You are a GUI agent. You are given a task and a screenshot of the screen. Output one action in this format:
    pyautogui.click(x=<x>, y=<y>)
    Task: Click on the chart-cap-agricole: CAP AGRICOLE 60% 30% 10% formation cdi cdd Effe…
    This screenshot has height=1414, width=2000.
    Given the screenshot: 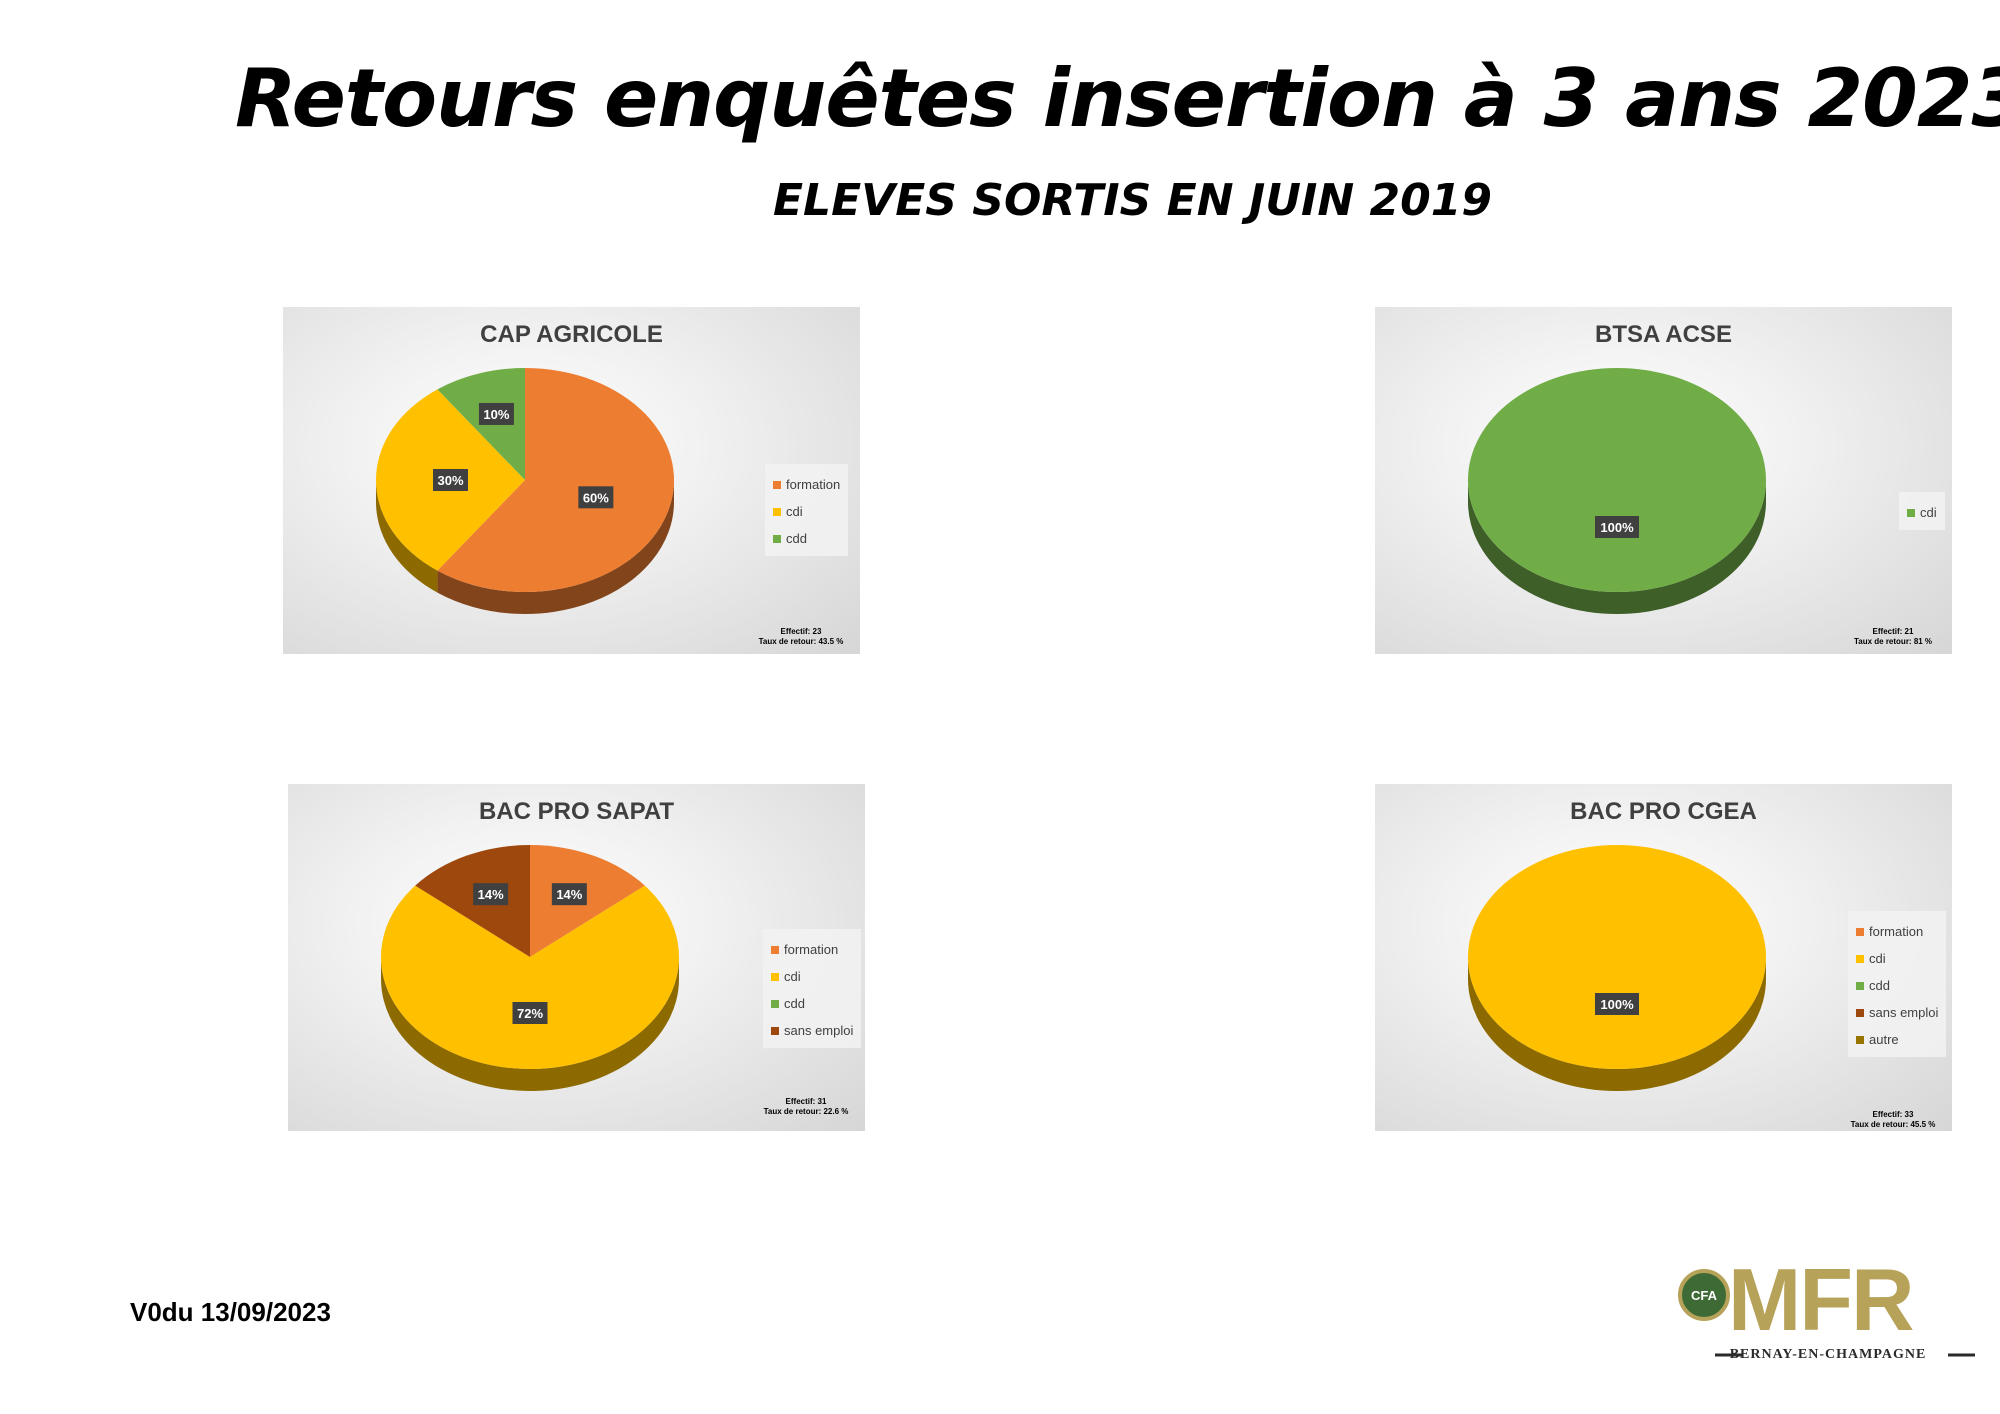 What is the action you would take?
    pyautogui.click(x=571, y=480)
    